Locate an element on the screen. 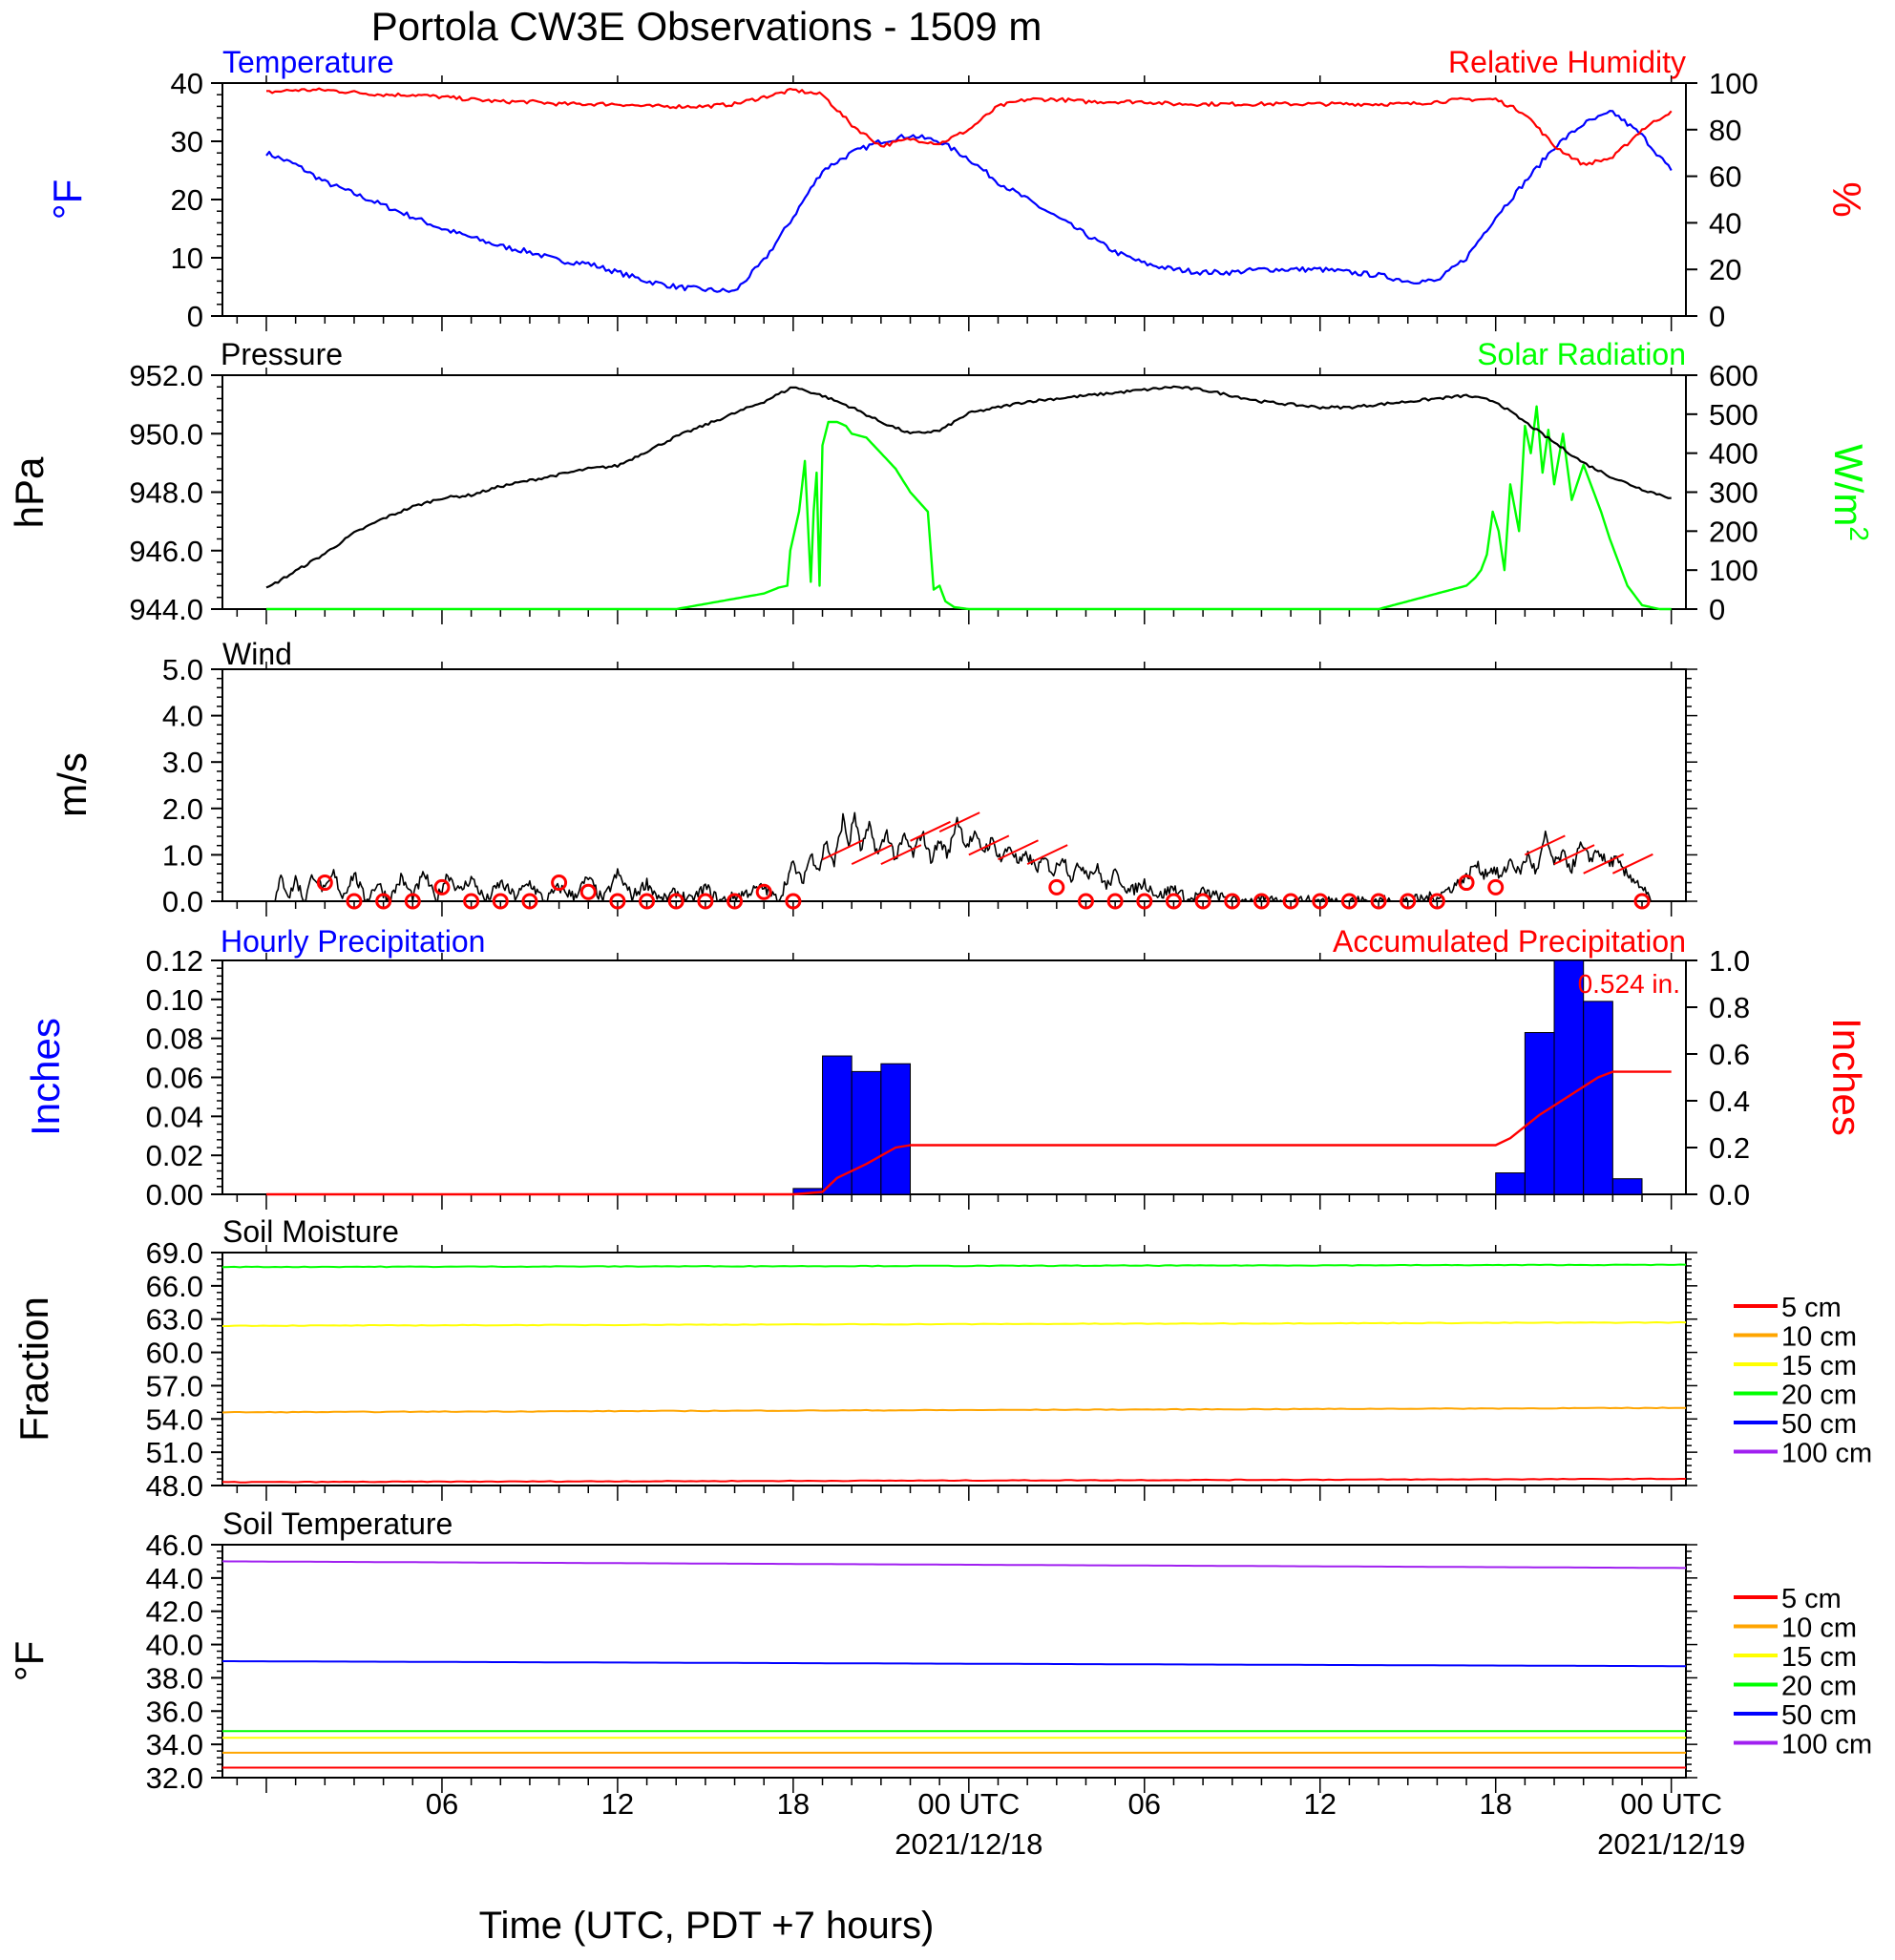 This screenshot has width=1895, height=1960. soil-moisture-title: Soil Moisture is located at coordinates (310, 1231).